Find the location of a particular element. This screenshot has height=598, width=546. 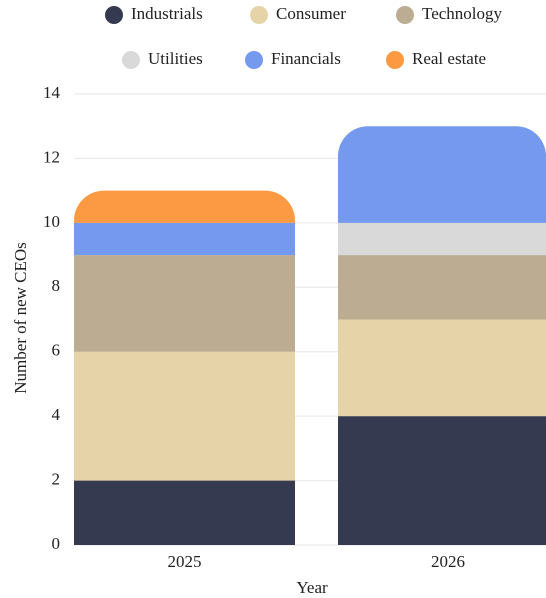

y-tick-label: 2 is located at coordinates (56, 478).